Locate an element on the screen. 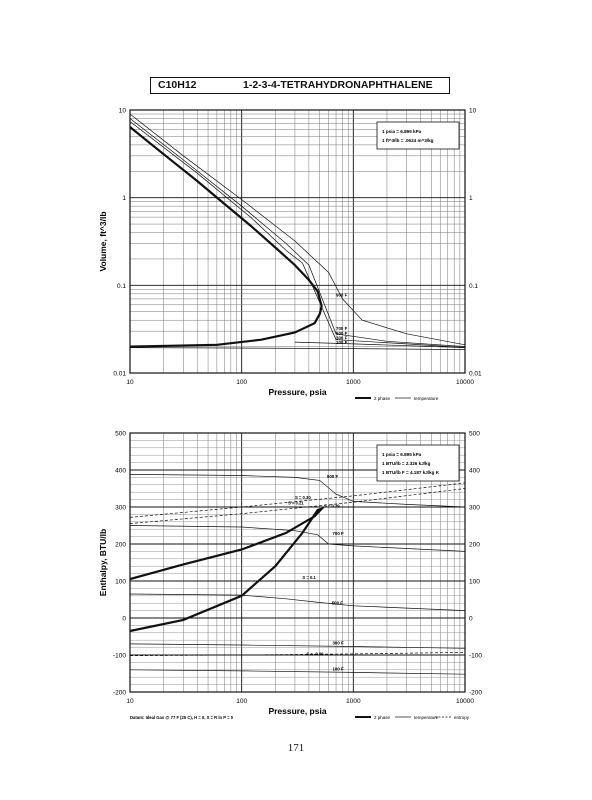 The width and height of the screenshot is (592, 800). c0-y-tick-label-left: 0.1 is located at coordinates (121, 286).